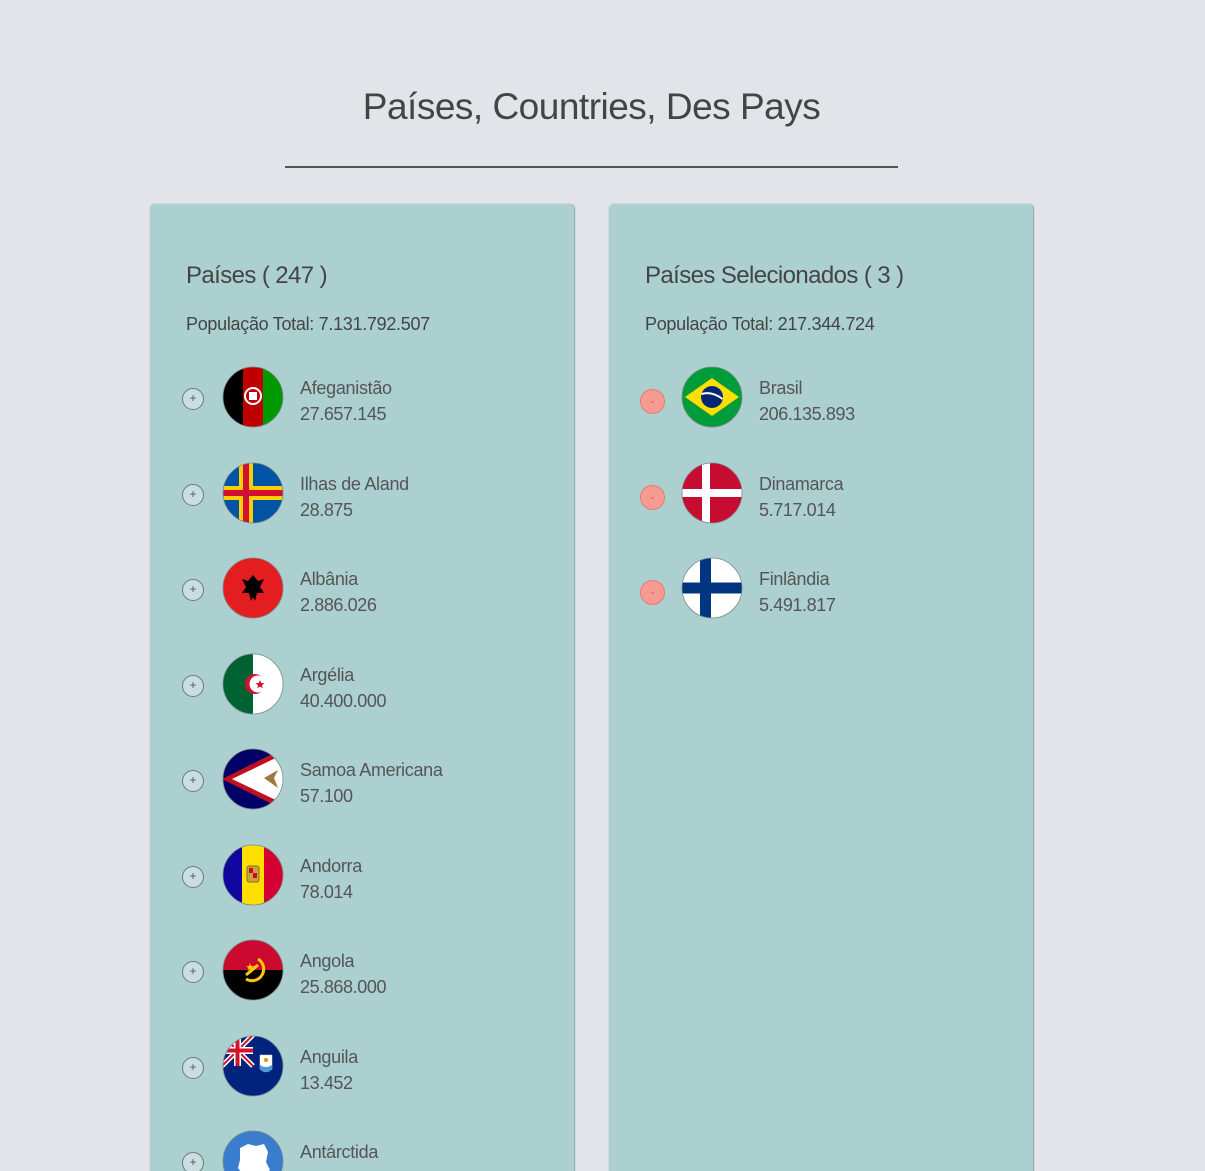 This screenshot has height=1171, width=1205. I want to click on country-name: Argélia, so click(327, 674).